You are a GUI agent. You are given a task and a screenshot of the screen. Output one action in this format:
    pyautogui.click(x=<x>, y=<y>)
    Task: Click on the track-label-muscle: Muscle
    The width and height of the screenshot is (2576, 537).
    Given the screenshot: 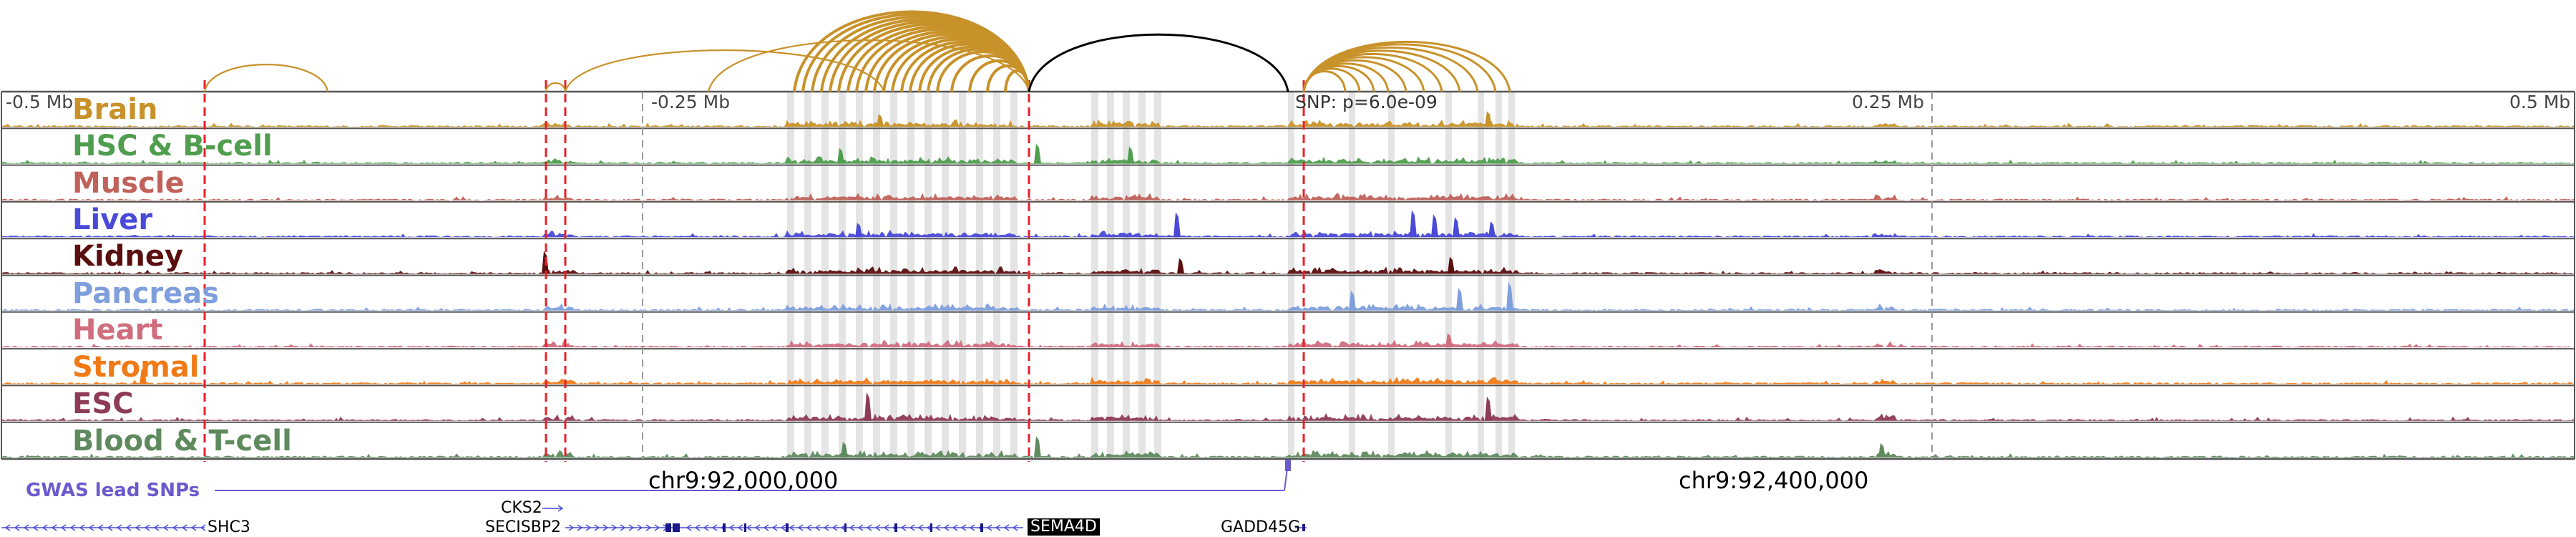 What is the action you would take?
    pyautogui.click(x=128, y=183)
    